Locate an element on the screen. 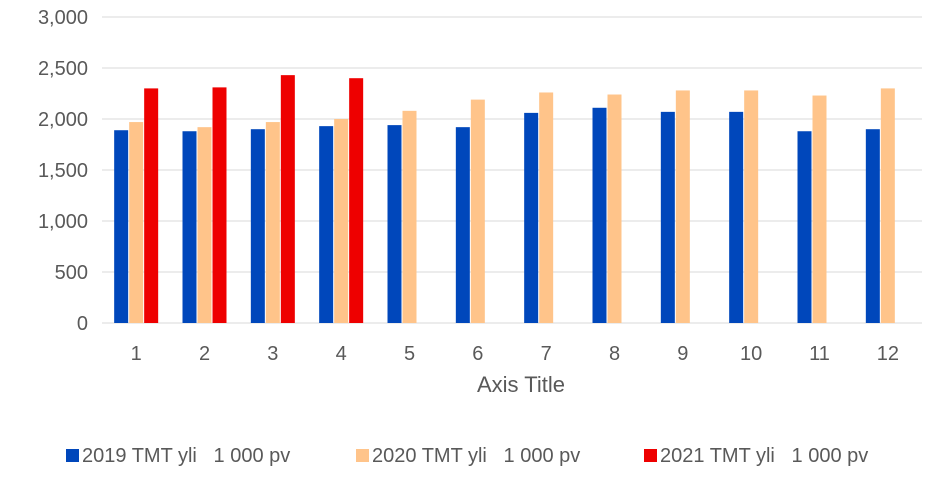 The width and height of the screenshot is (930, 478). bar-series2-cat12 is located at coordinates (887, 206).